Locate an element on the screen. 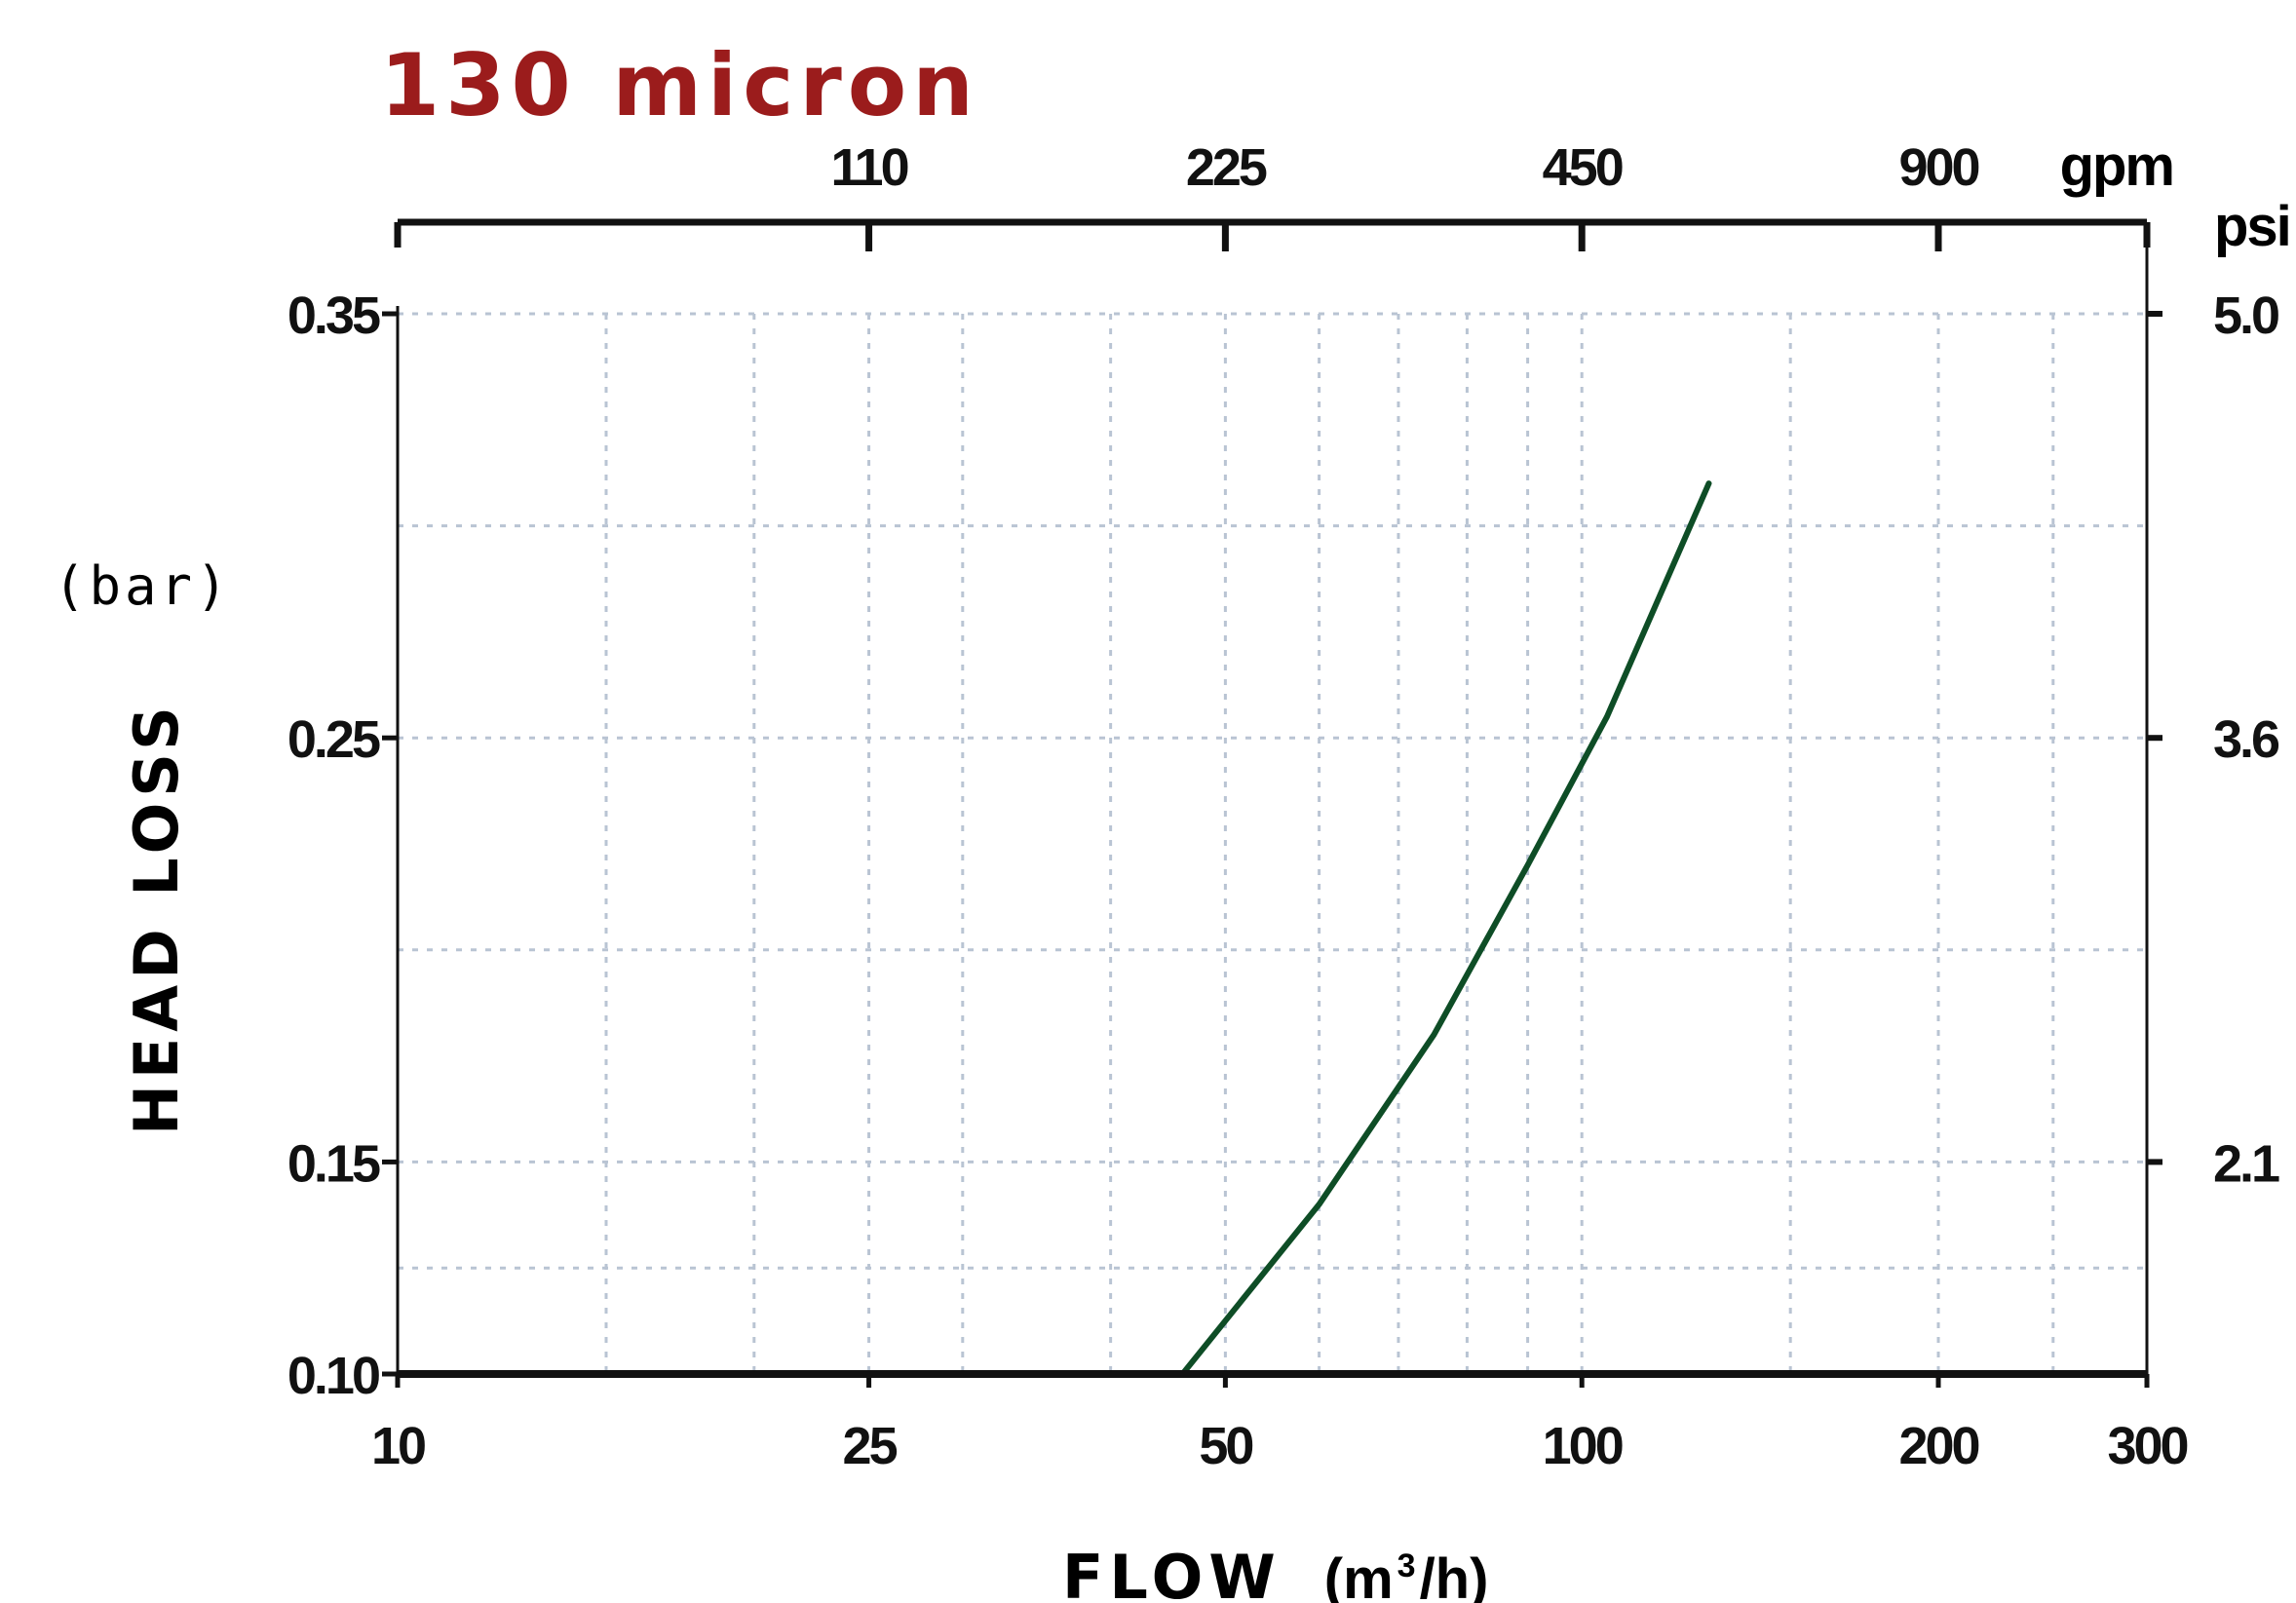  y-tick-label: 0.10 is located at coordinates (333, 1376).